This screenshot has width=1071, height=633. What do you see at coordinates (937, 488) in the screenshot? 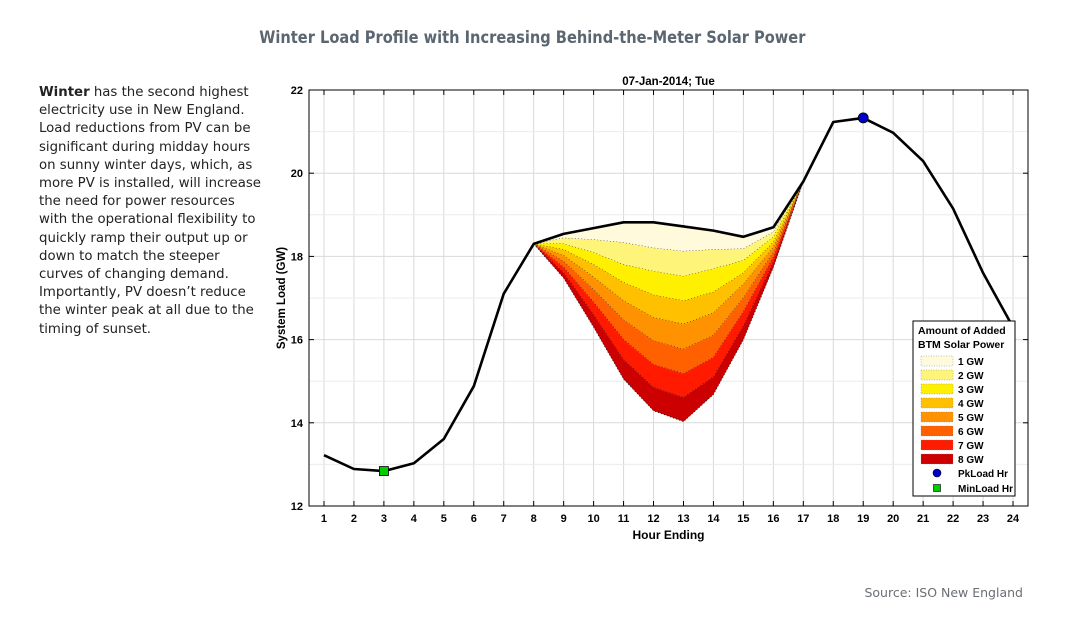
I see `legend-min-marker` at bounding box center [937, 488].